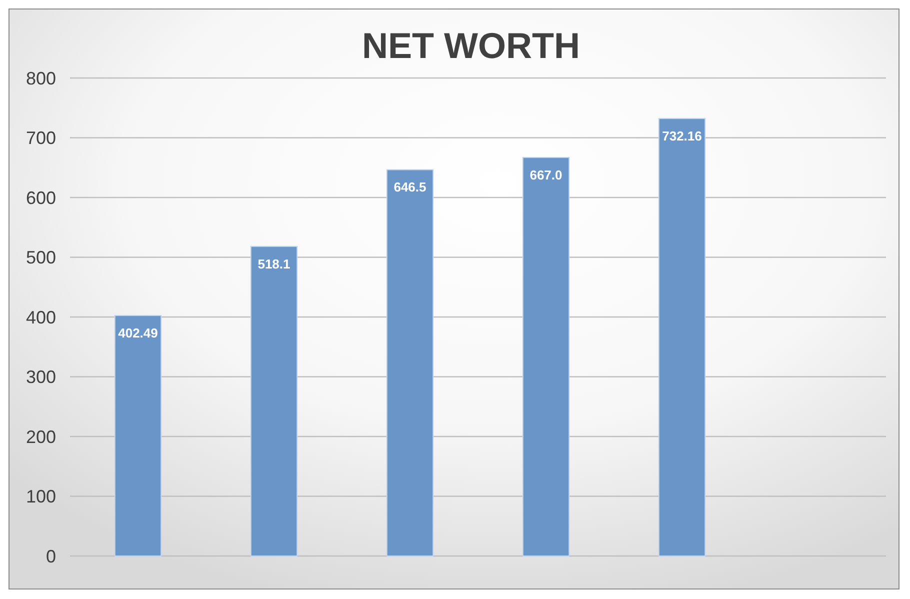 The height and width of the screenshot is (599, 910). Describe the element at coordinates (41, 377) in the screenshot. I see `y-tick-label: 300` at that location.